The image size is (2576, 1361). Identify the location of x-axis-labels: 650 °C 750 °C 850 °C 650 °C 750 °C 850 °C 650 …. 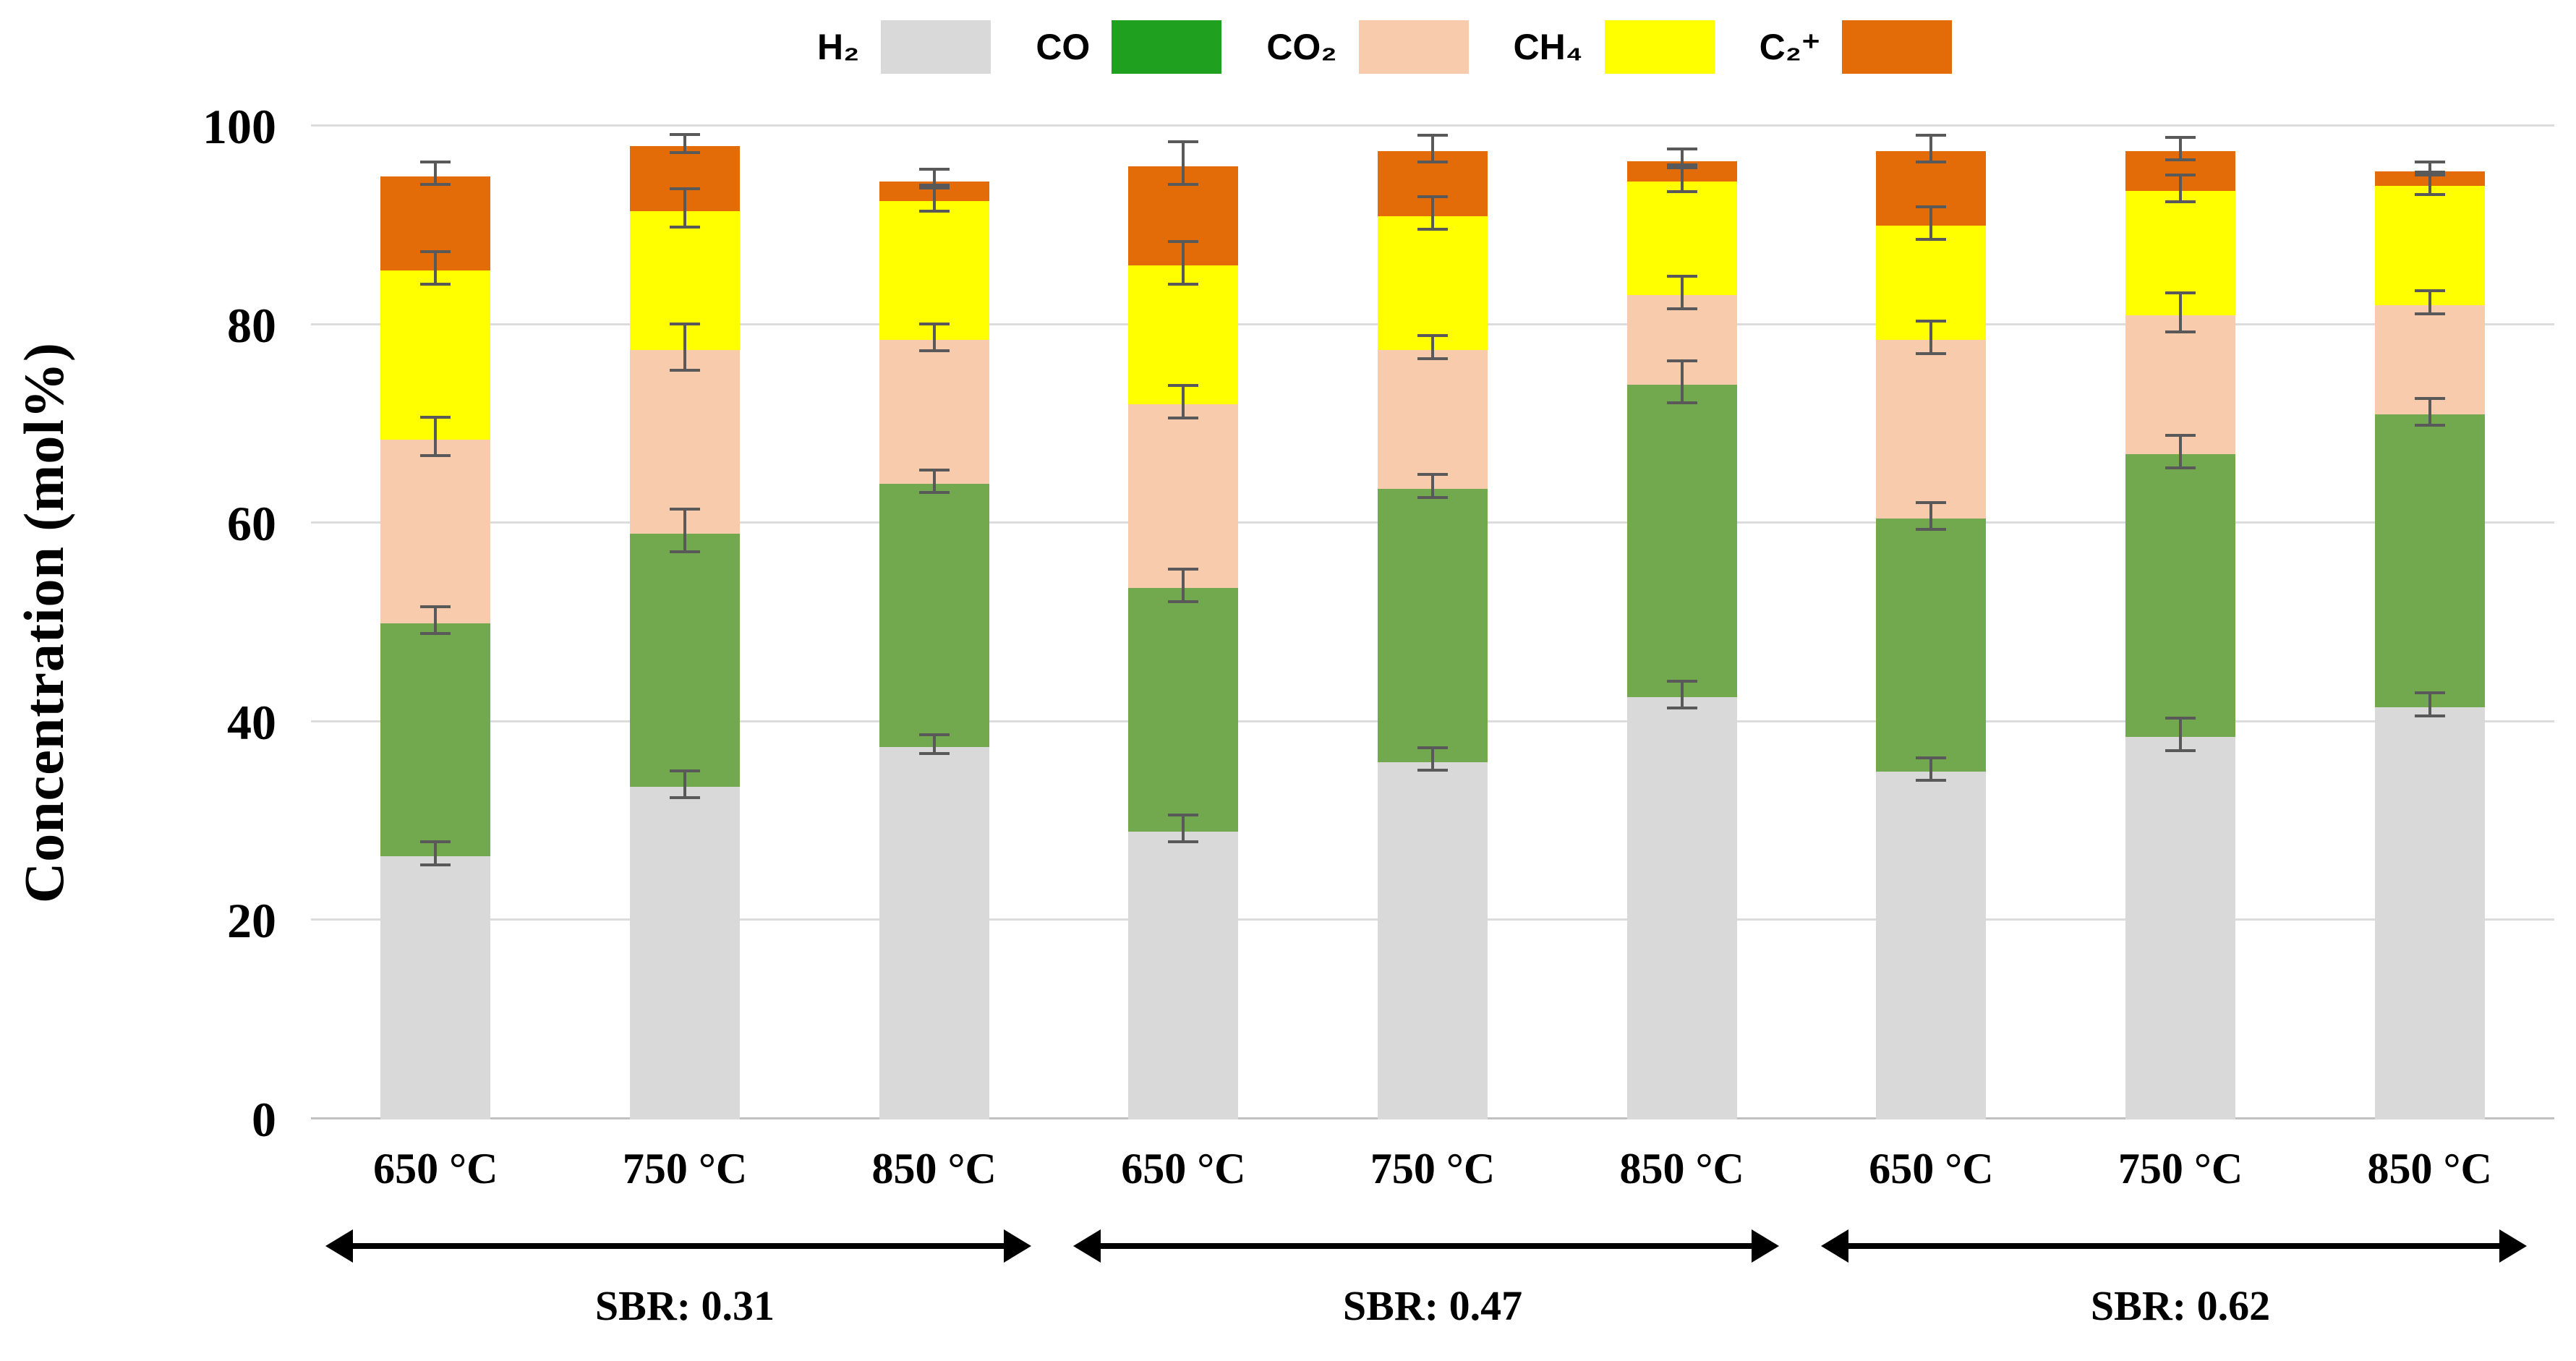
(1432, 1169).